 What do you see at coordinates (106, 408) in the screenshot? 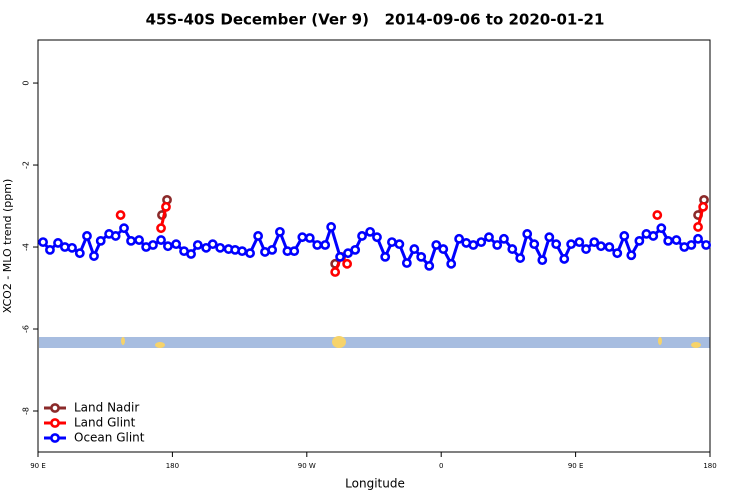
I see `legend-label: Land Nadir` at bounding box center [106, 408].